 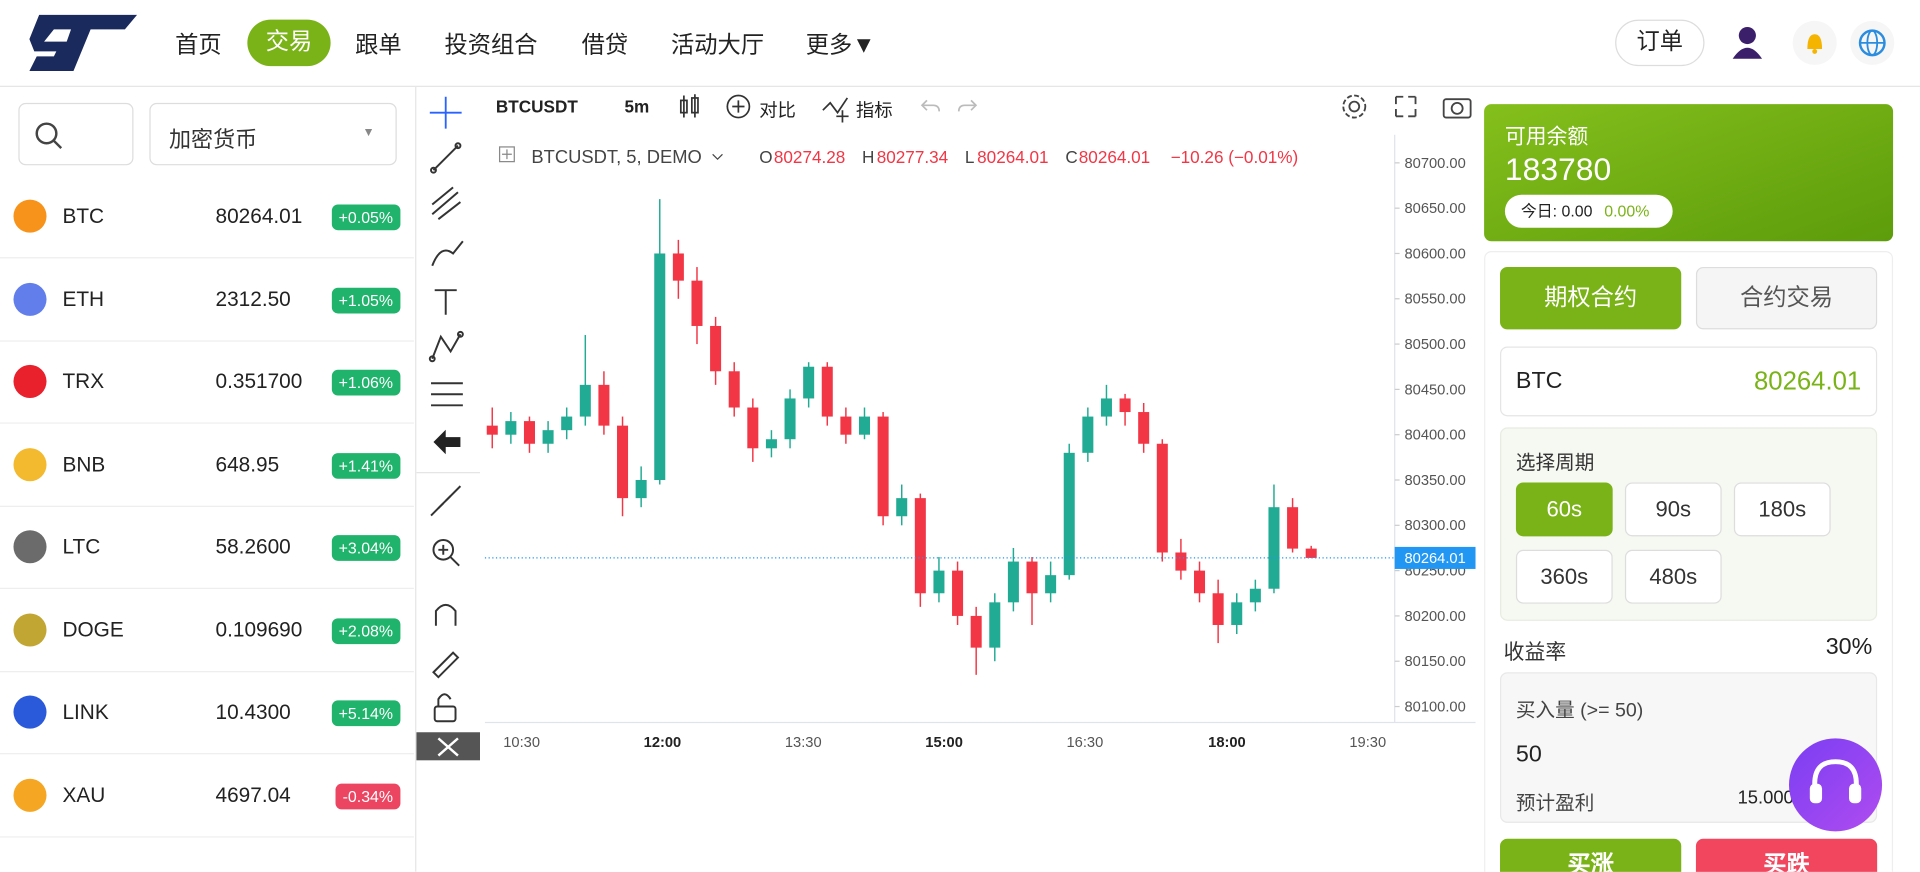 What do you see at coordinates (207, 547) in the screenshot?
I see `coin-row: LTC 58.2600 +3.04%` at bounding box center [207, 547].